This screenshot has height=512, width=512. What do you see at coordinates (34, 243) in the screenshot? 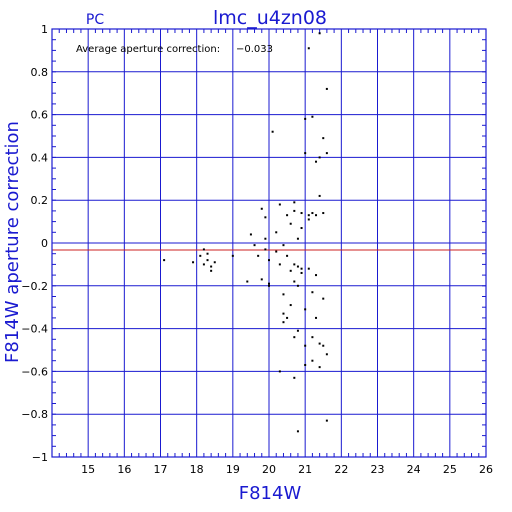
I see `y-tick-labels: −1 −0.8 −0.6 −0.4 −0.2 0 0.2 0.4 0.6 0.8 1` at bounding box center [34, 243].